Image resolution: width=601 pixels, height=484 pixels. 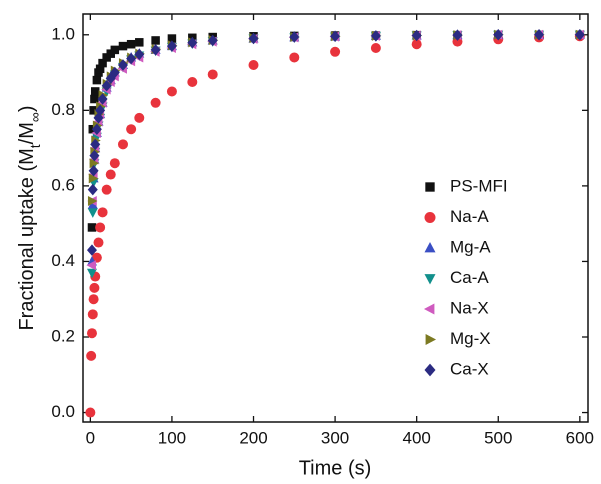 What do you see at coordinates (35, 117) in the screenshot?
I see `y-axis-title-part: ∞` at bounding box center [35, 117].